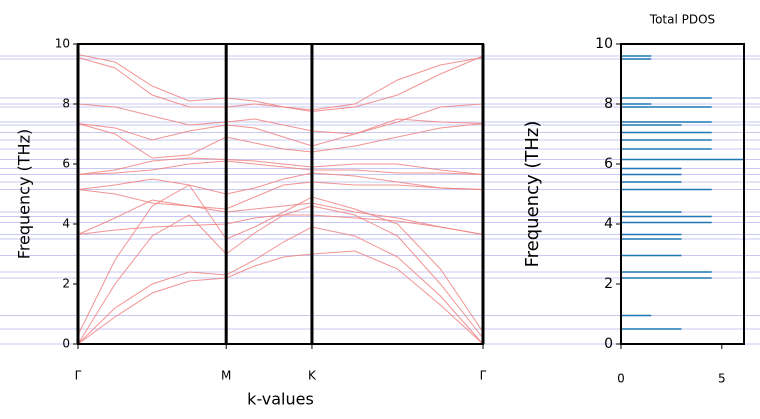  I want to click on chart-title: Total PDOS, so click(682, 20).